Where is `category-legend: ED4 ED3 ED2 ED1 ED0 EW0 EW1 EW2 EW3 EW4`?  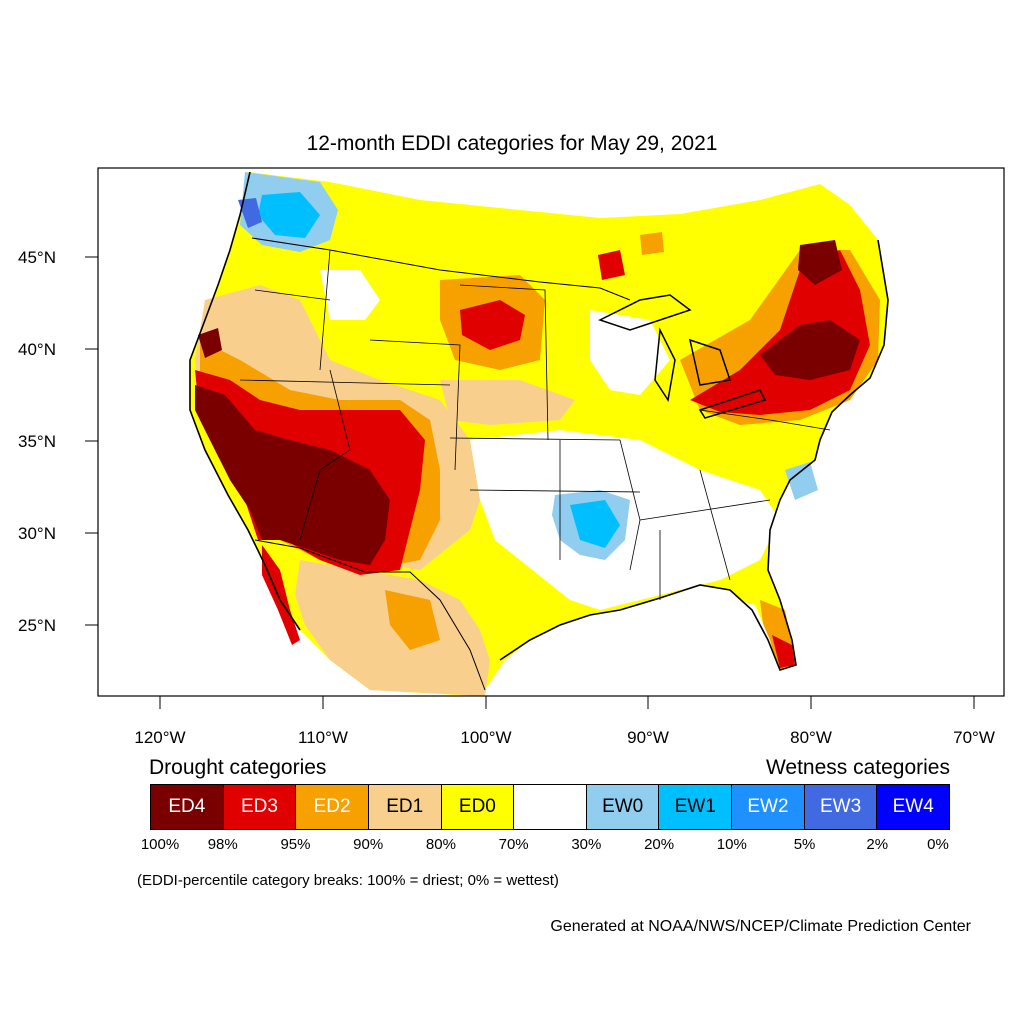 category-legend: ED4 ED3 ED2 ED1 ED0 EW0 EW1 EW2 EW3 EW4 is located at coordinates (550, 807).